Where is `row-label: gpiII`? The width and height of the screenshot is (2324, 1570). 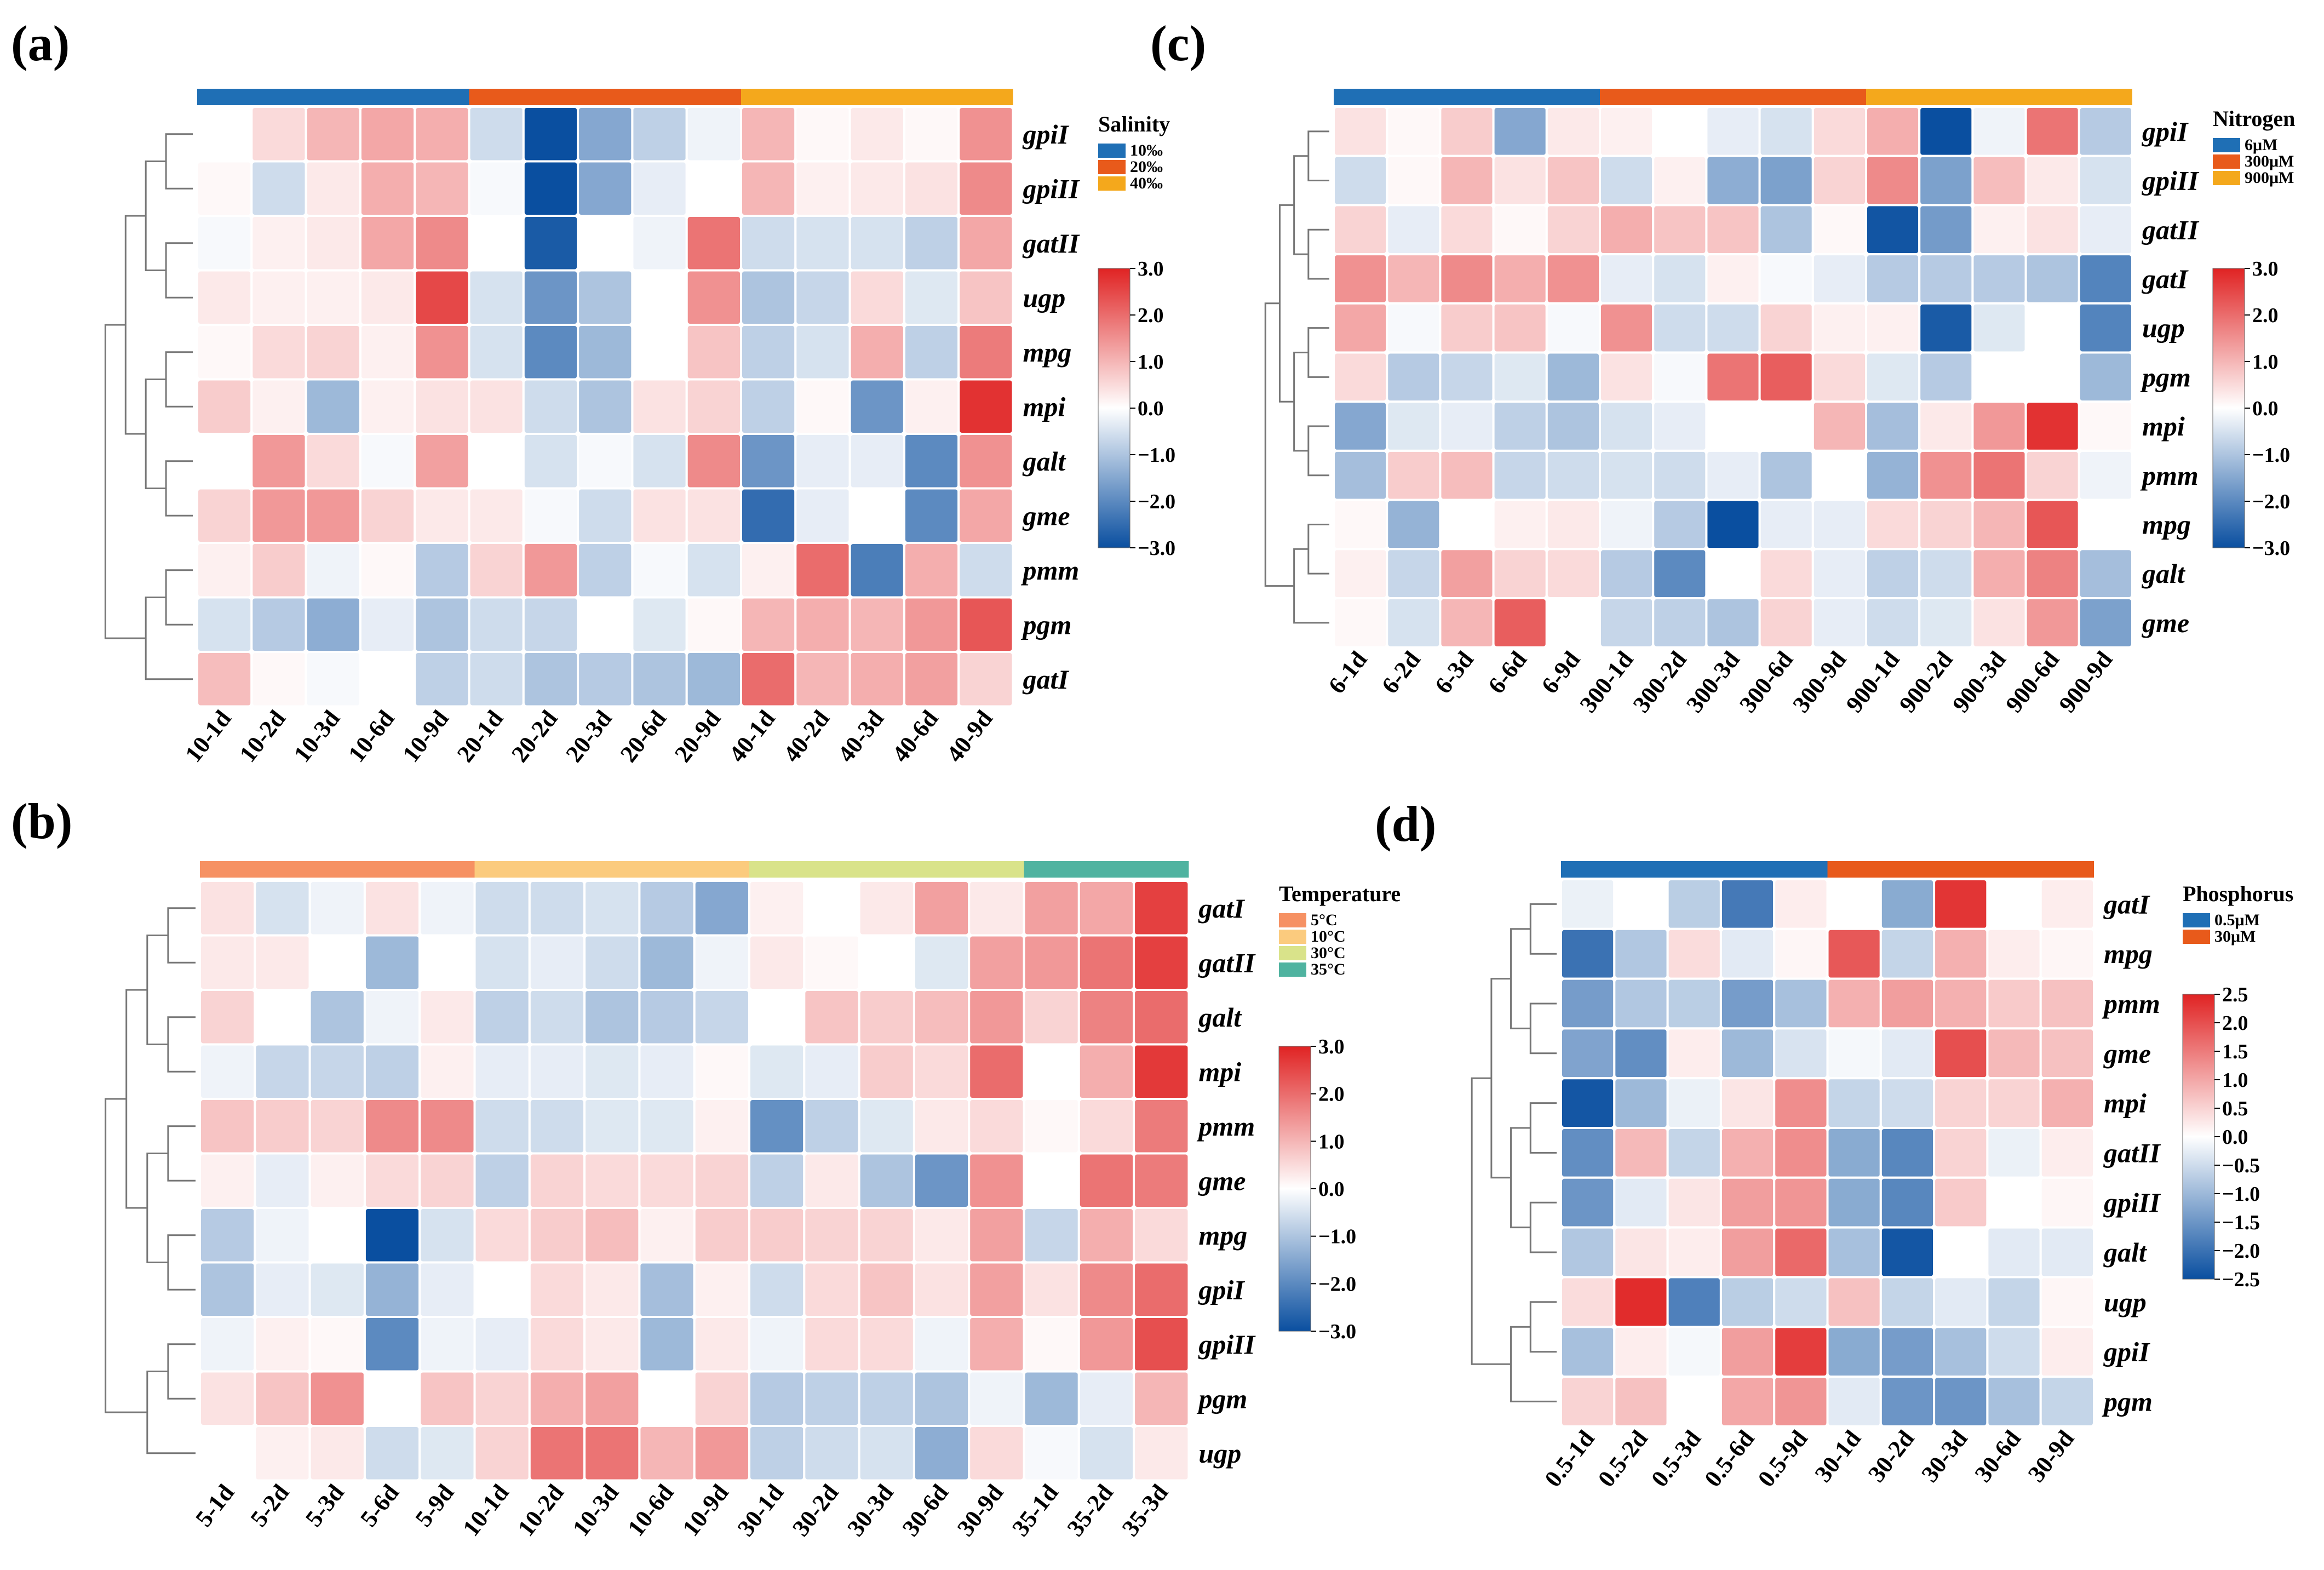 row-label: gpiII is located at coordinates (1051, 189).